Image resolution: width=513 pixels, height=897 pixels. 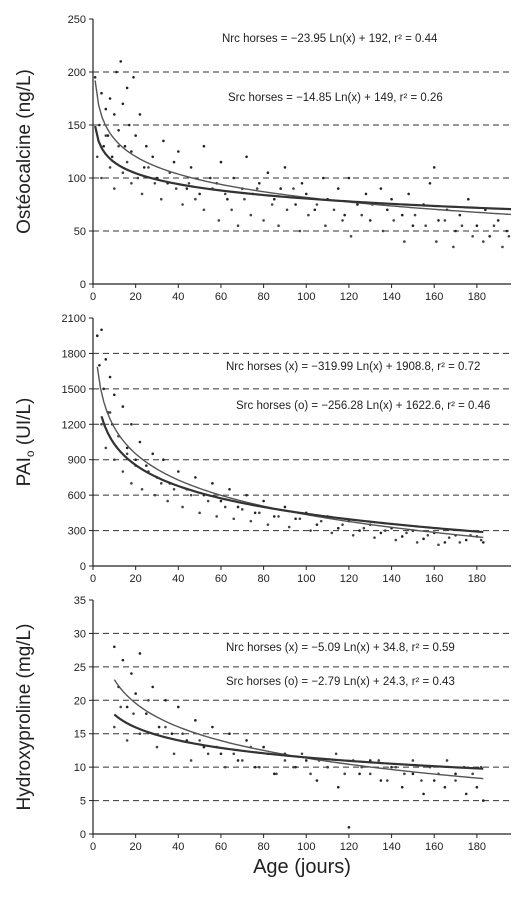 I want to click on x-tick-label: 160, so click(x=434, y=579).